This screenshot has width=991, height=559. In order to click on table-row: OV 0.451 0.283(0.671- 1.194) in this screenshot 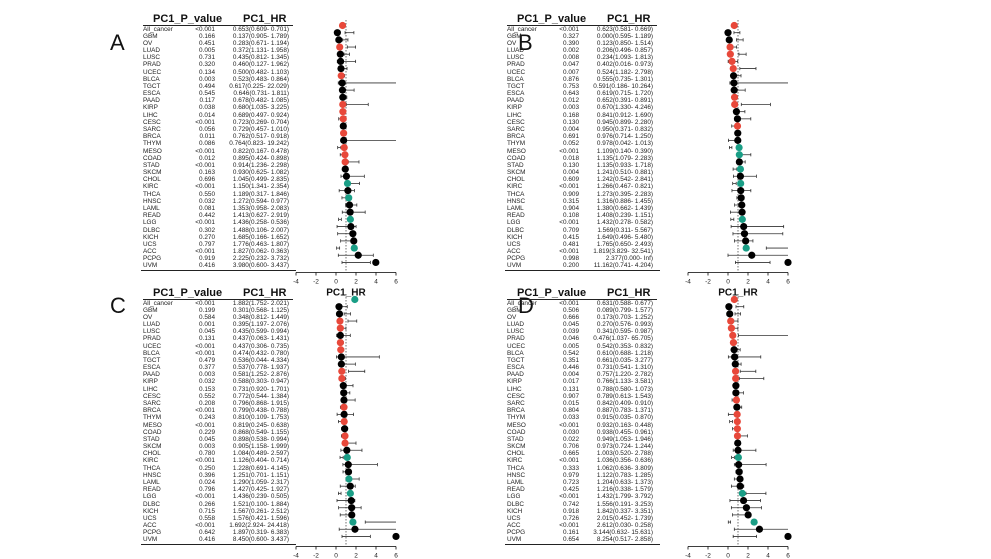, I will do `click(216, 43)`.